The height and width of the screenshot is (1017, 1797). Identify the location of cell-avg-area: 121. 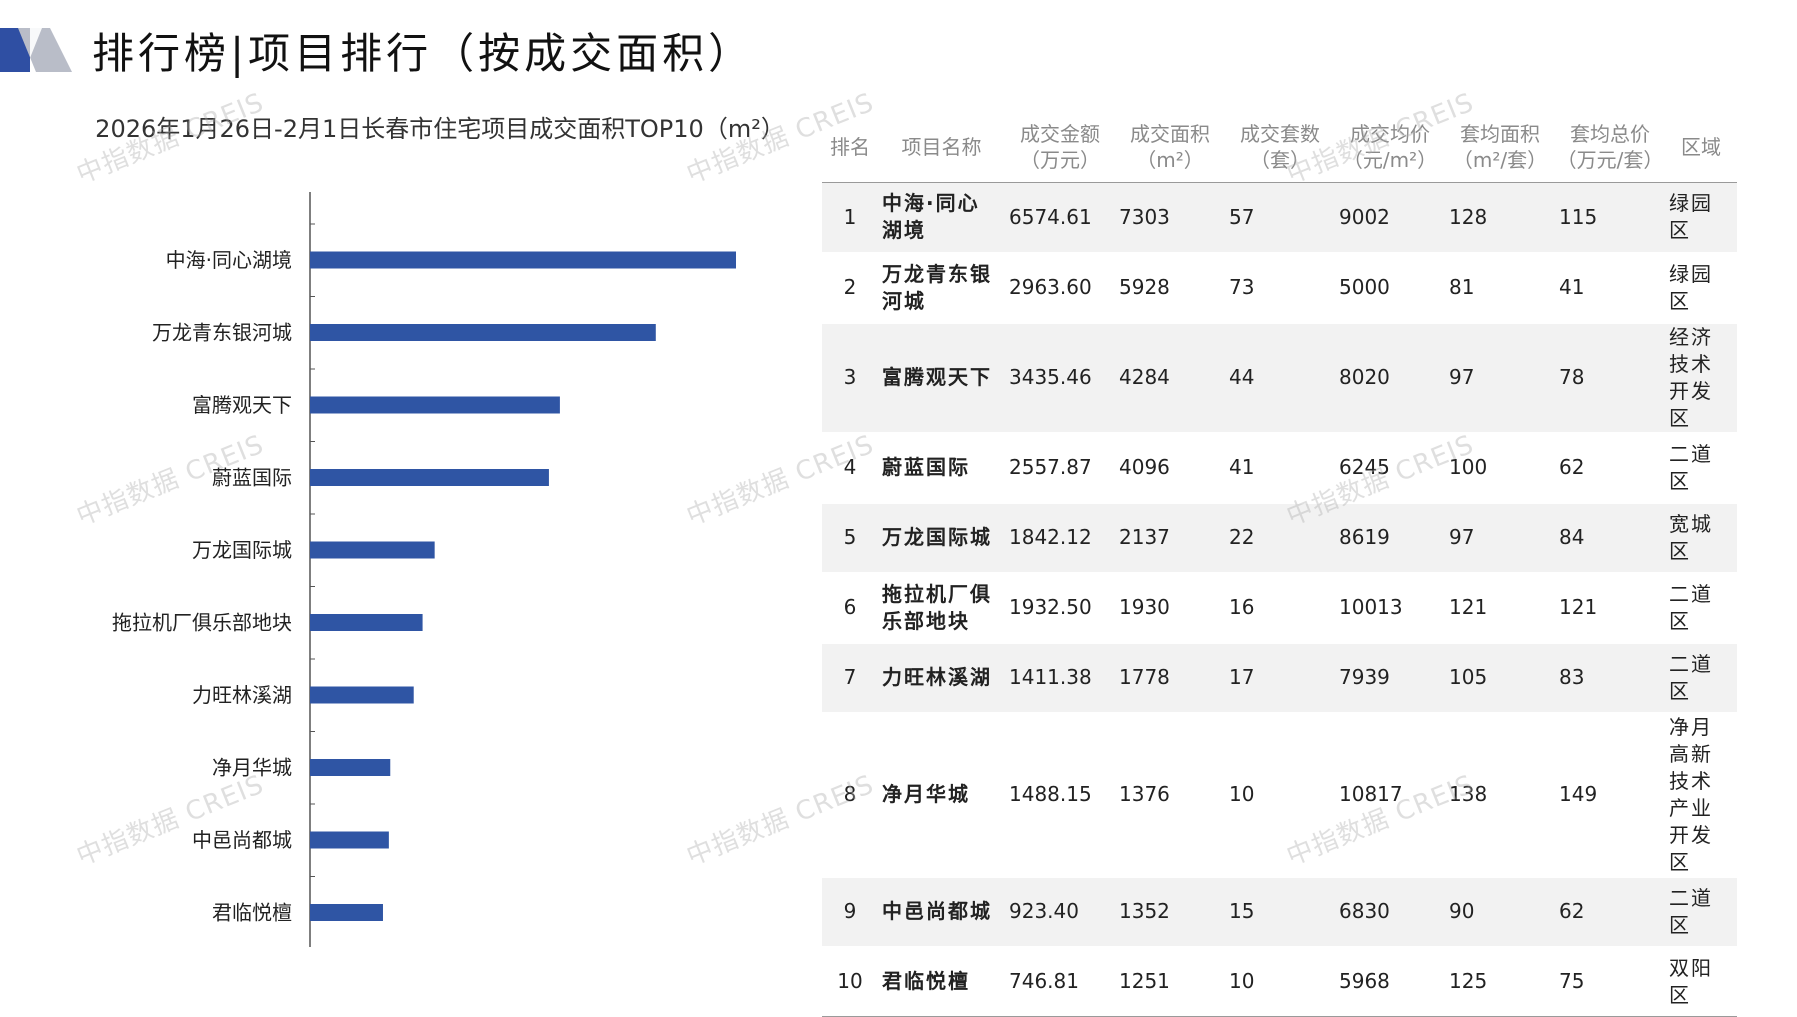
(1468, 607).